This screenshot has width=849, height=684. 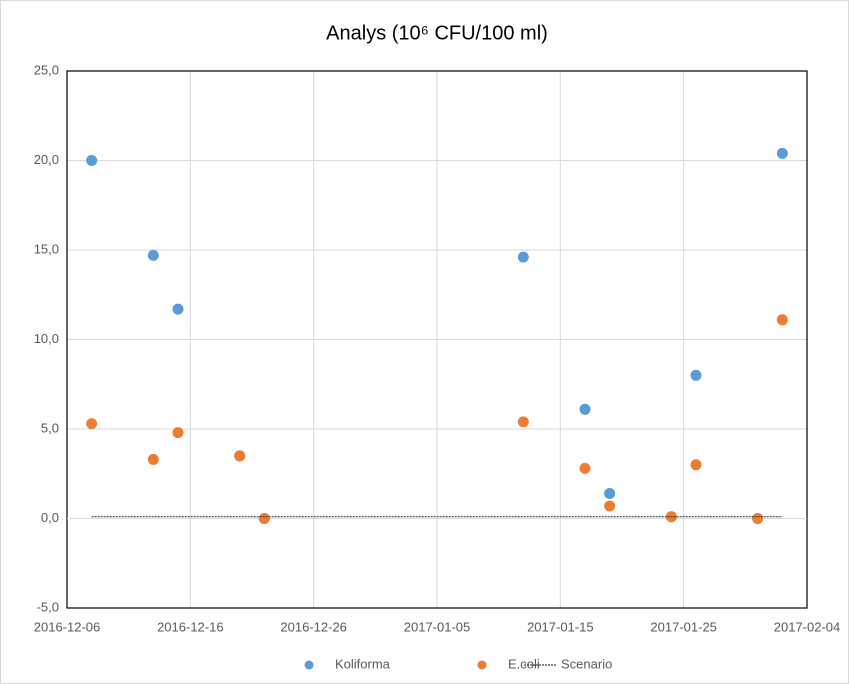 What do you see at coordinates (190, 626) in the screenshot?
I see `x-tick-label: 2016-12-16` at bounding box center [190, 626].